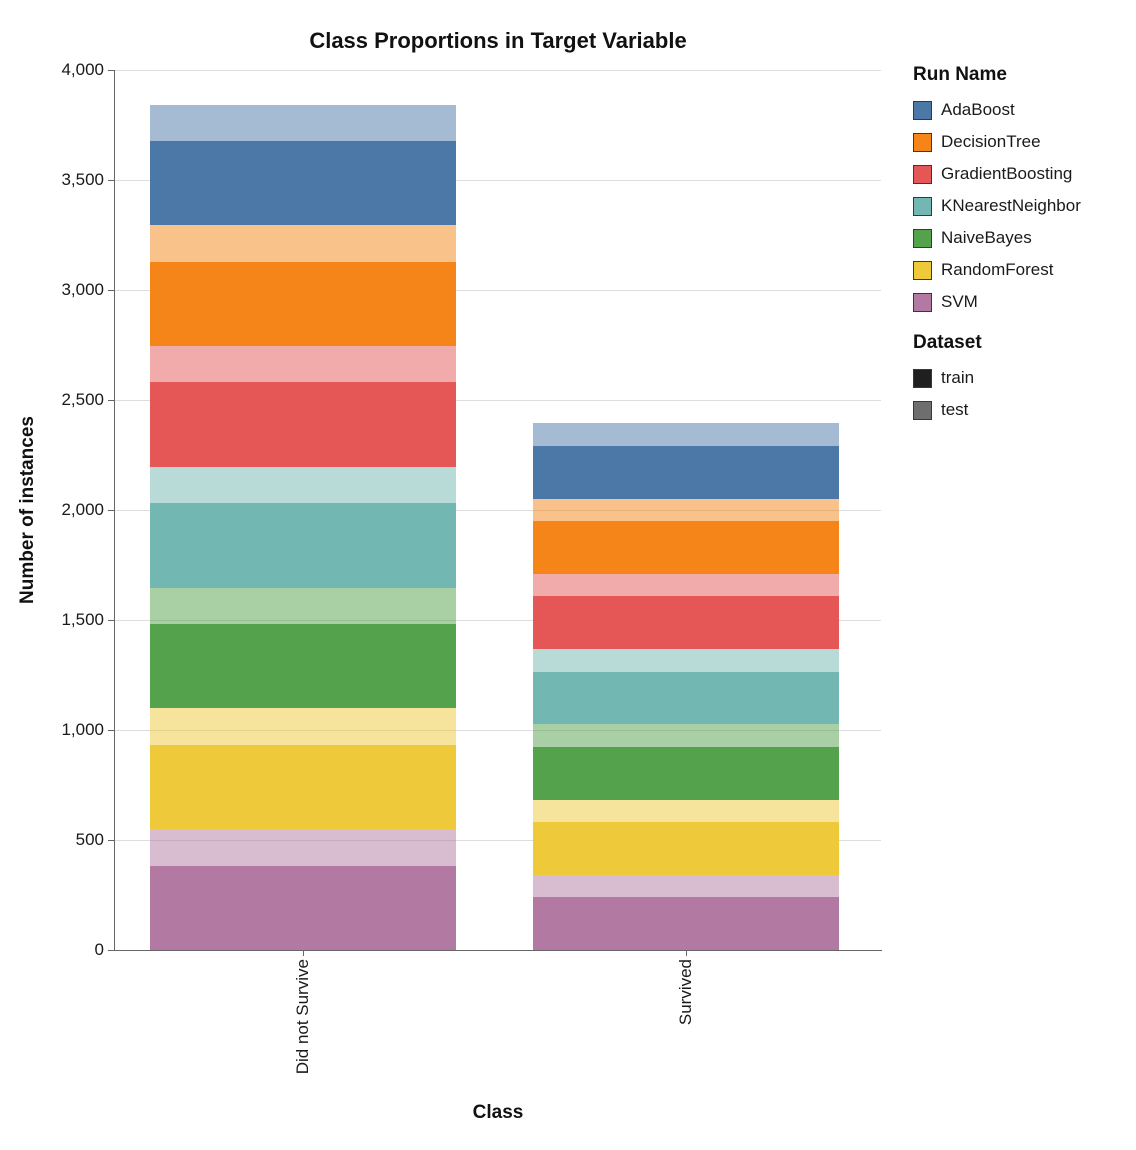  I want to click on legend-swatch-randomforest, so click(922, 270).